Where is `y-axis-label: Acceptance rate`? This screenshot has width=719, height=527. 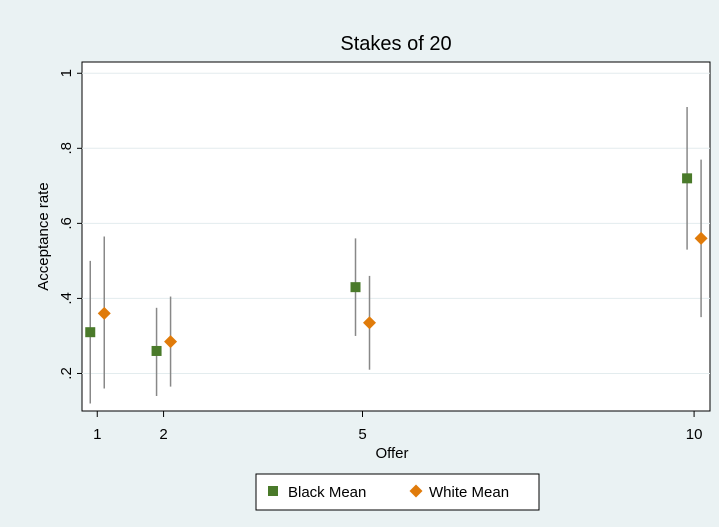 y-axis-label: Acceptance rate is located at coordinates (43, 236).